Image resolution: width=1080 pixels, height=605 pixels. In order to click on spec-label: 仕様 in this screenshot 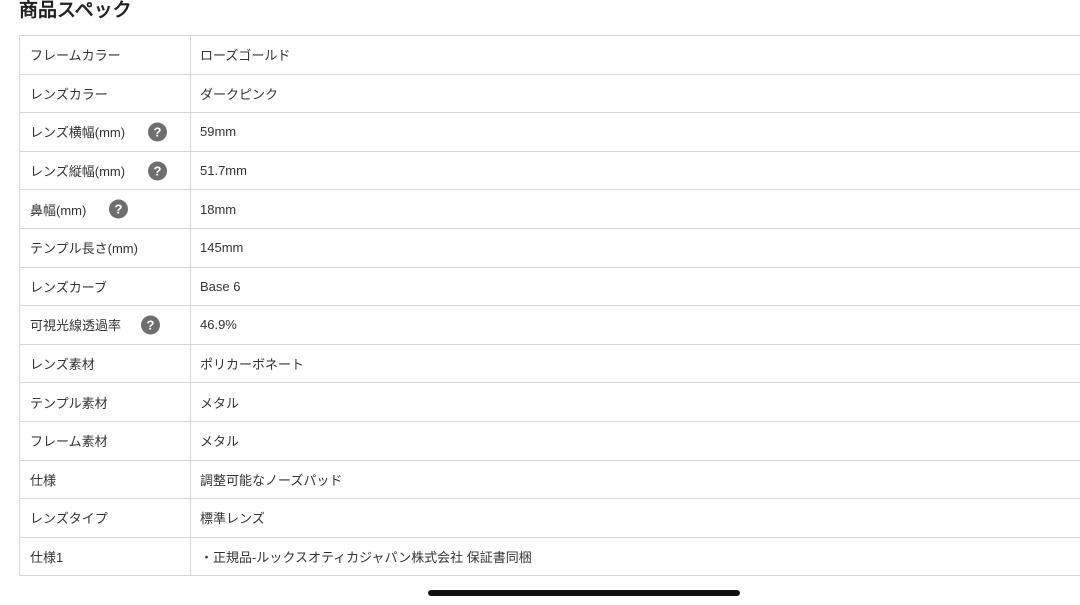, I will do `click(105, 479)`.